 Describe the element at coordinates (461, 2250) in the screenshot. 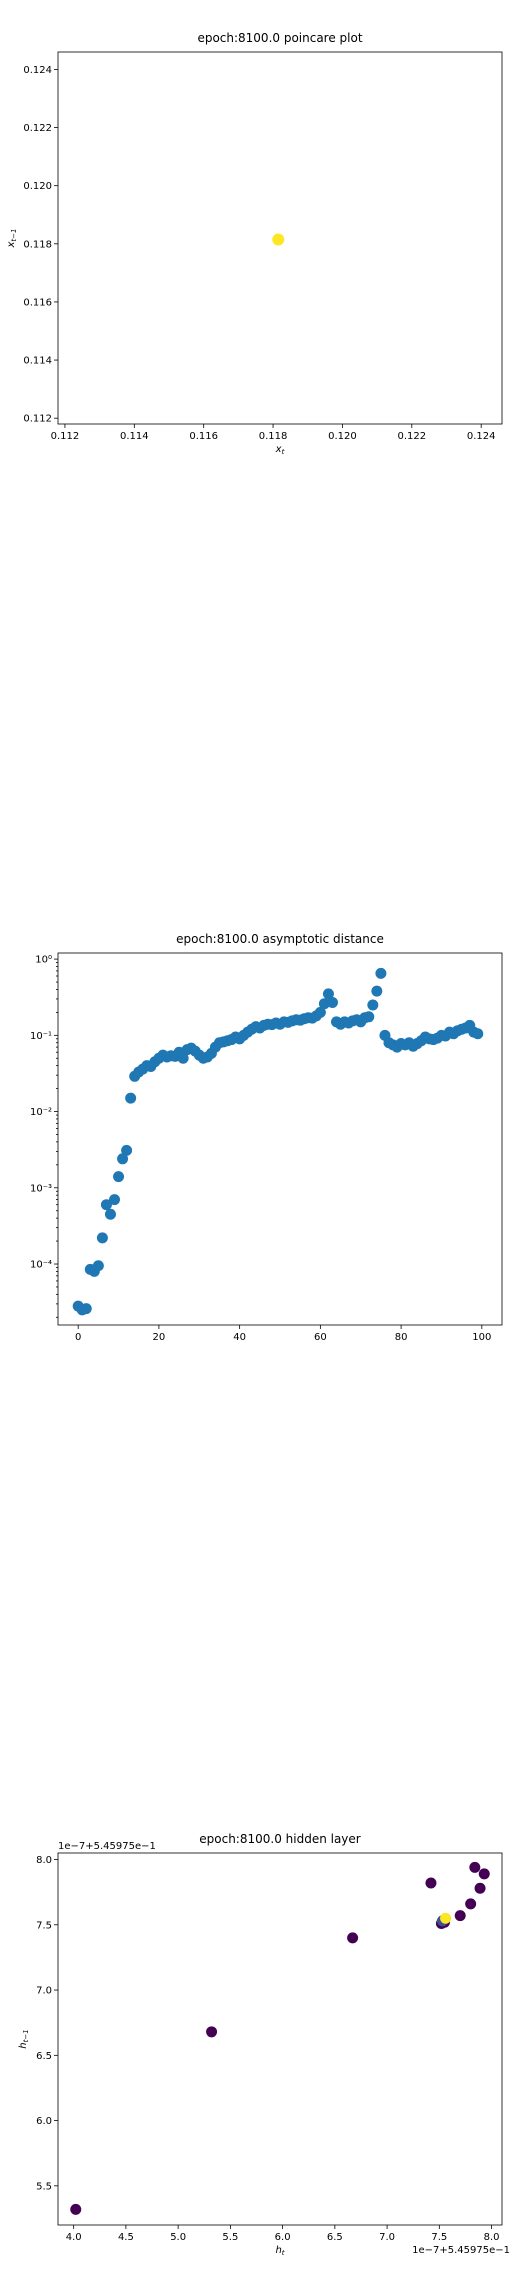

I see `x-offset-text: 1e−7+5.45975e−1` at that location.